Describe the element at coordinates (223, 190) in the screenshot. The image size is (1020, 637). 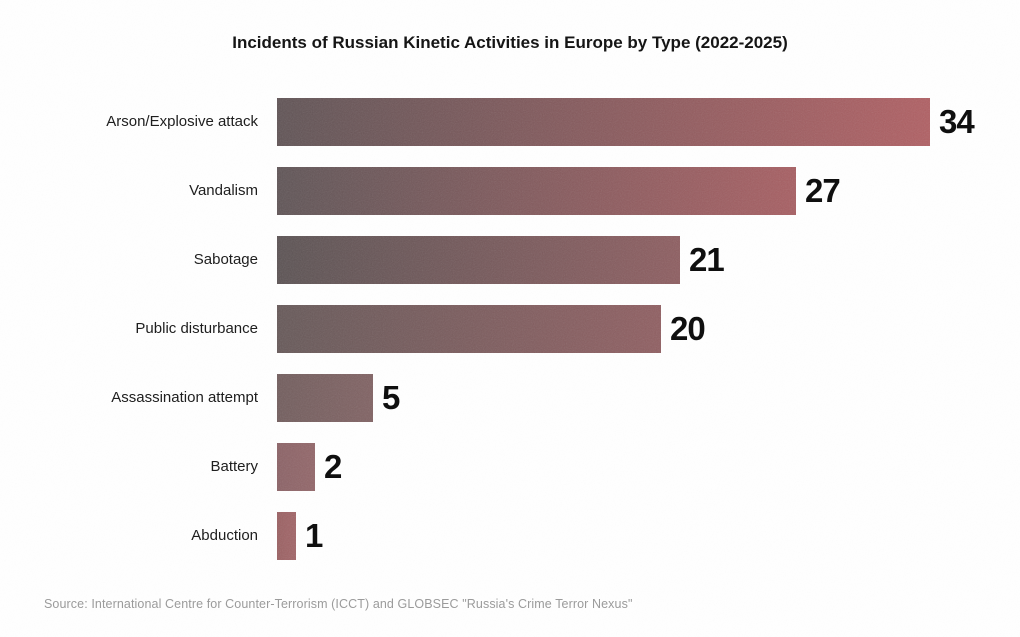
I see `category-label: Vandalism` at that location.